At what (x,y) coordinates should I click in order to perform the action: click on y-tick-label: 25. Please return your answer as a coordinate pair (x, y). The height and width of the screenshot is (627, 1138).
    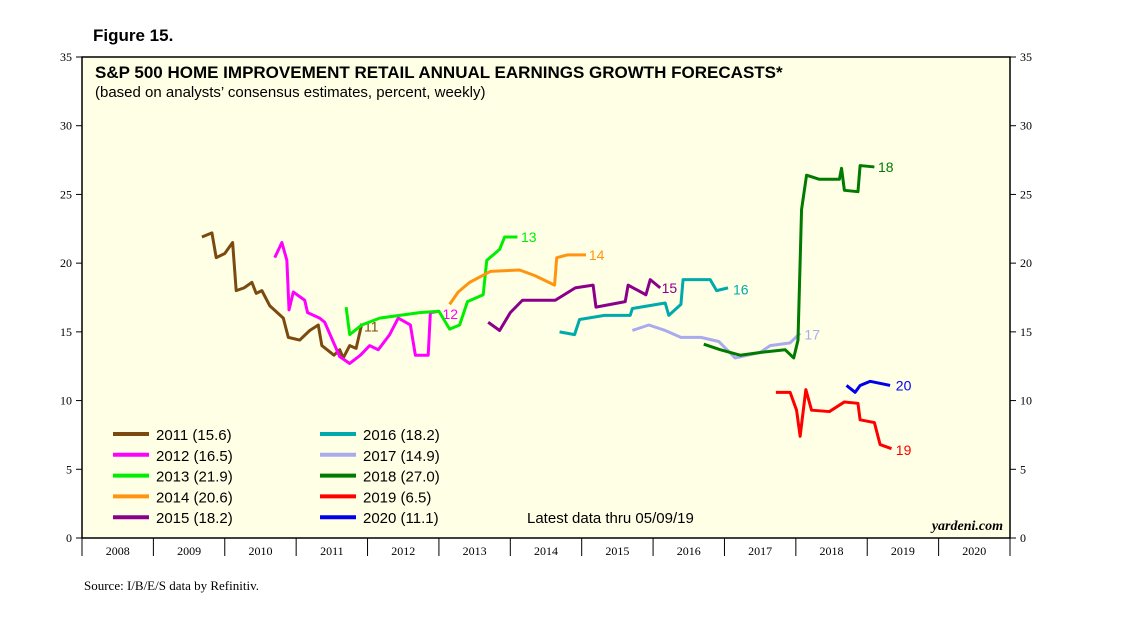
    Looking at the image, I should click on (66, 194).